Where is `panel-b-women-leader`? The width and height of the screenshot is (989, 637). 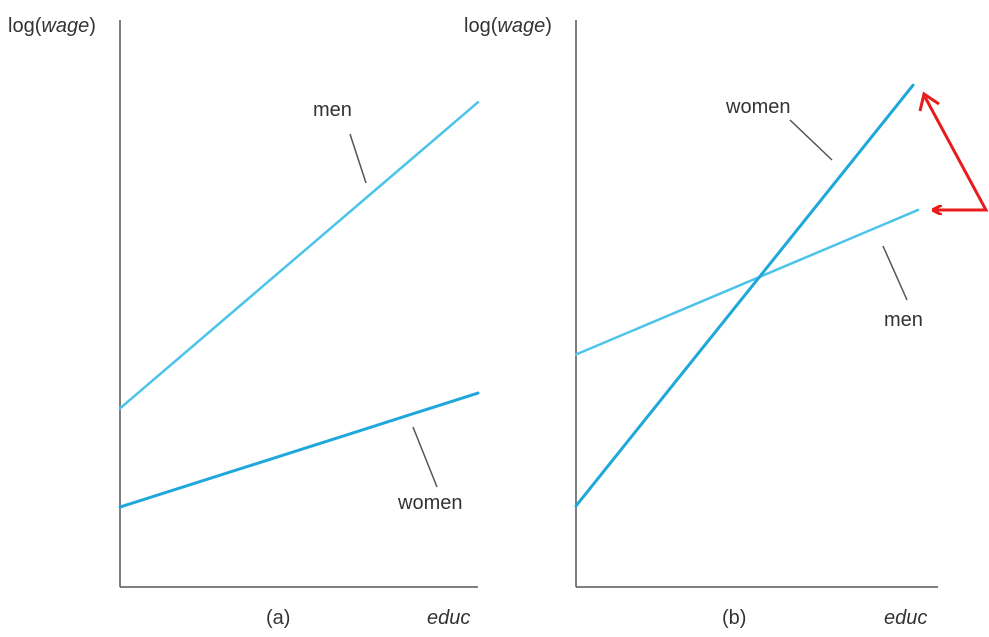 panel-b-women-leader is located at coordinates (811, 140).